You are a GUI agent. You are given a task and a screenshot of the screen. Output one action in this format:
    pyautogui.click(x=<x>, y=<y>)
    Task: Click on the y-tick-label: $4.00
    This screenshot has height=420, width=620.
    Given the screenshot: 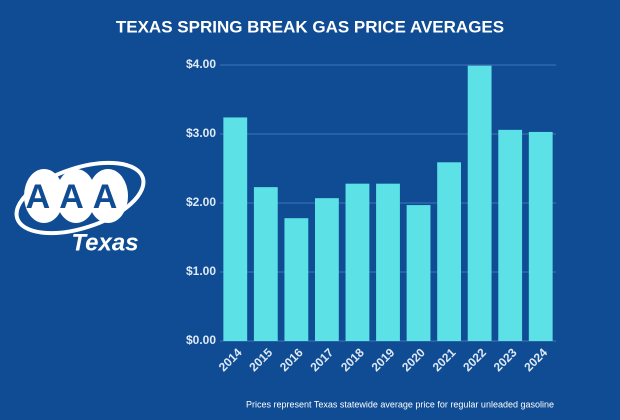 What is the action you would take?
    pyautogui.click(x=201, y=64)
    